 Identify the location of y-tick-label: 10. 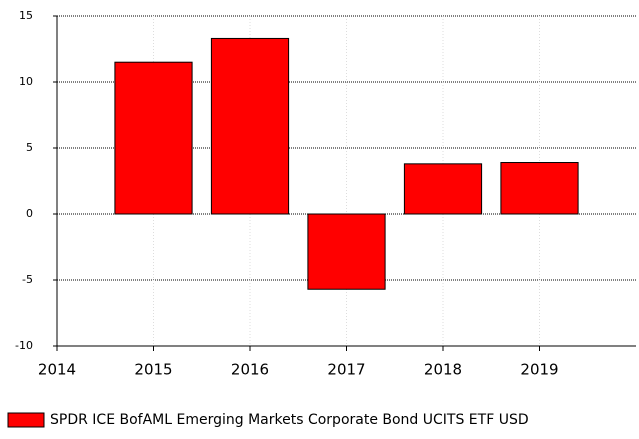
(26, 81).